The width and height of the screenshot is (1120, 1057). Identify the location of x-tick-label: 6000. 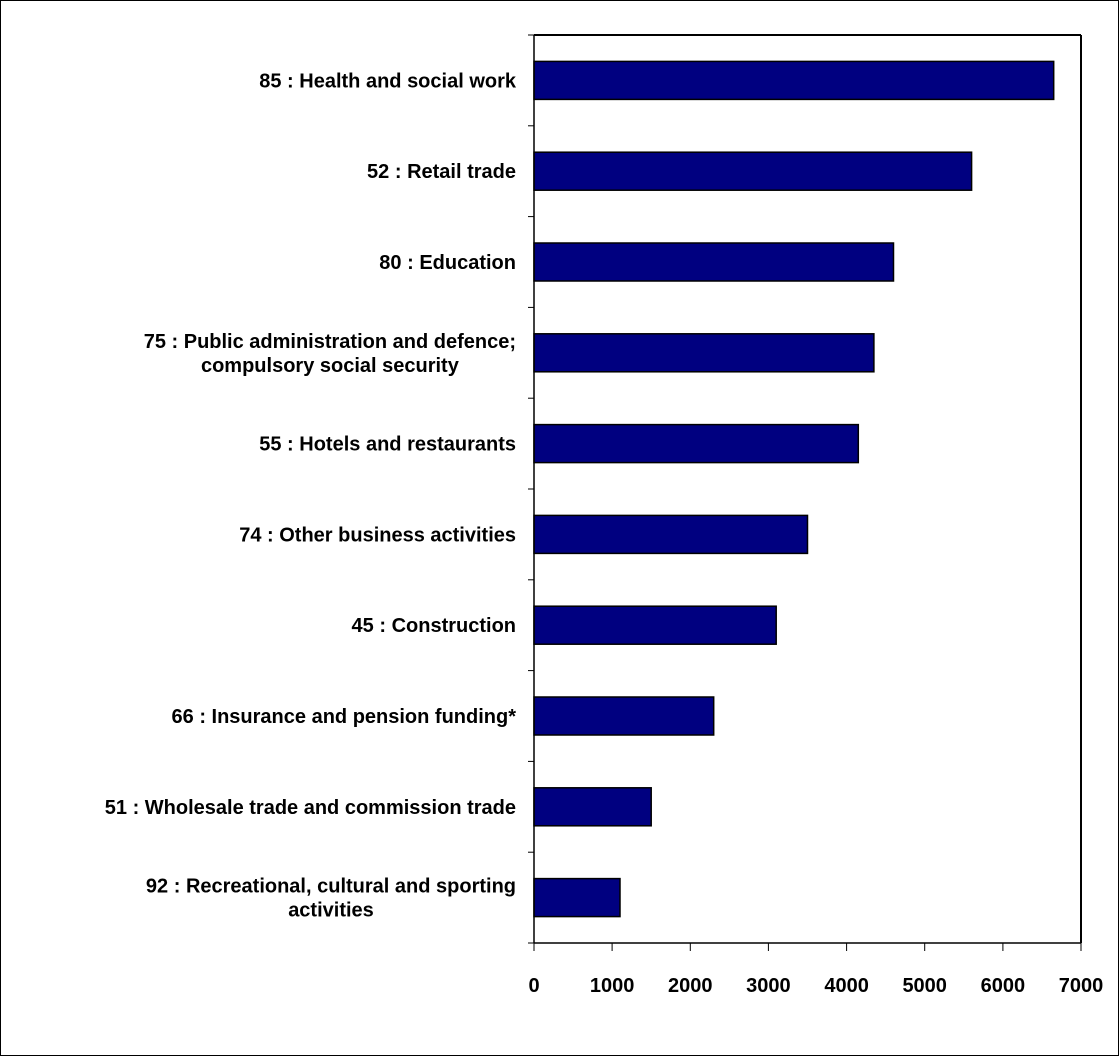
(1003, 986).